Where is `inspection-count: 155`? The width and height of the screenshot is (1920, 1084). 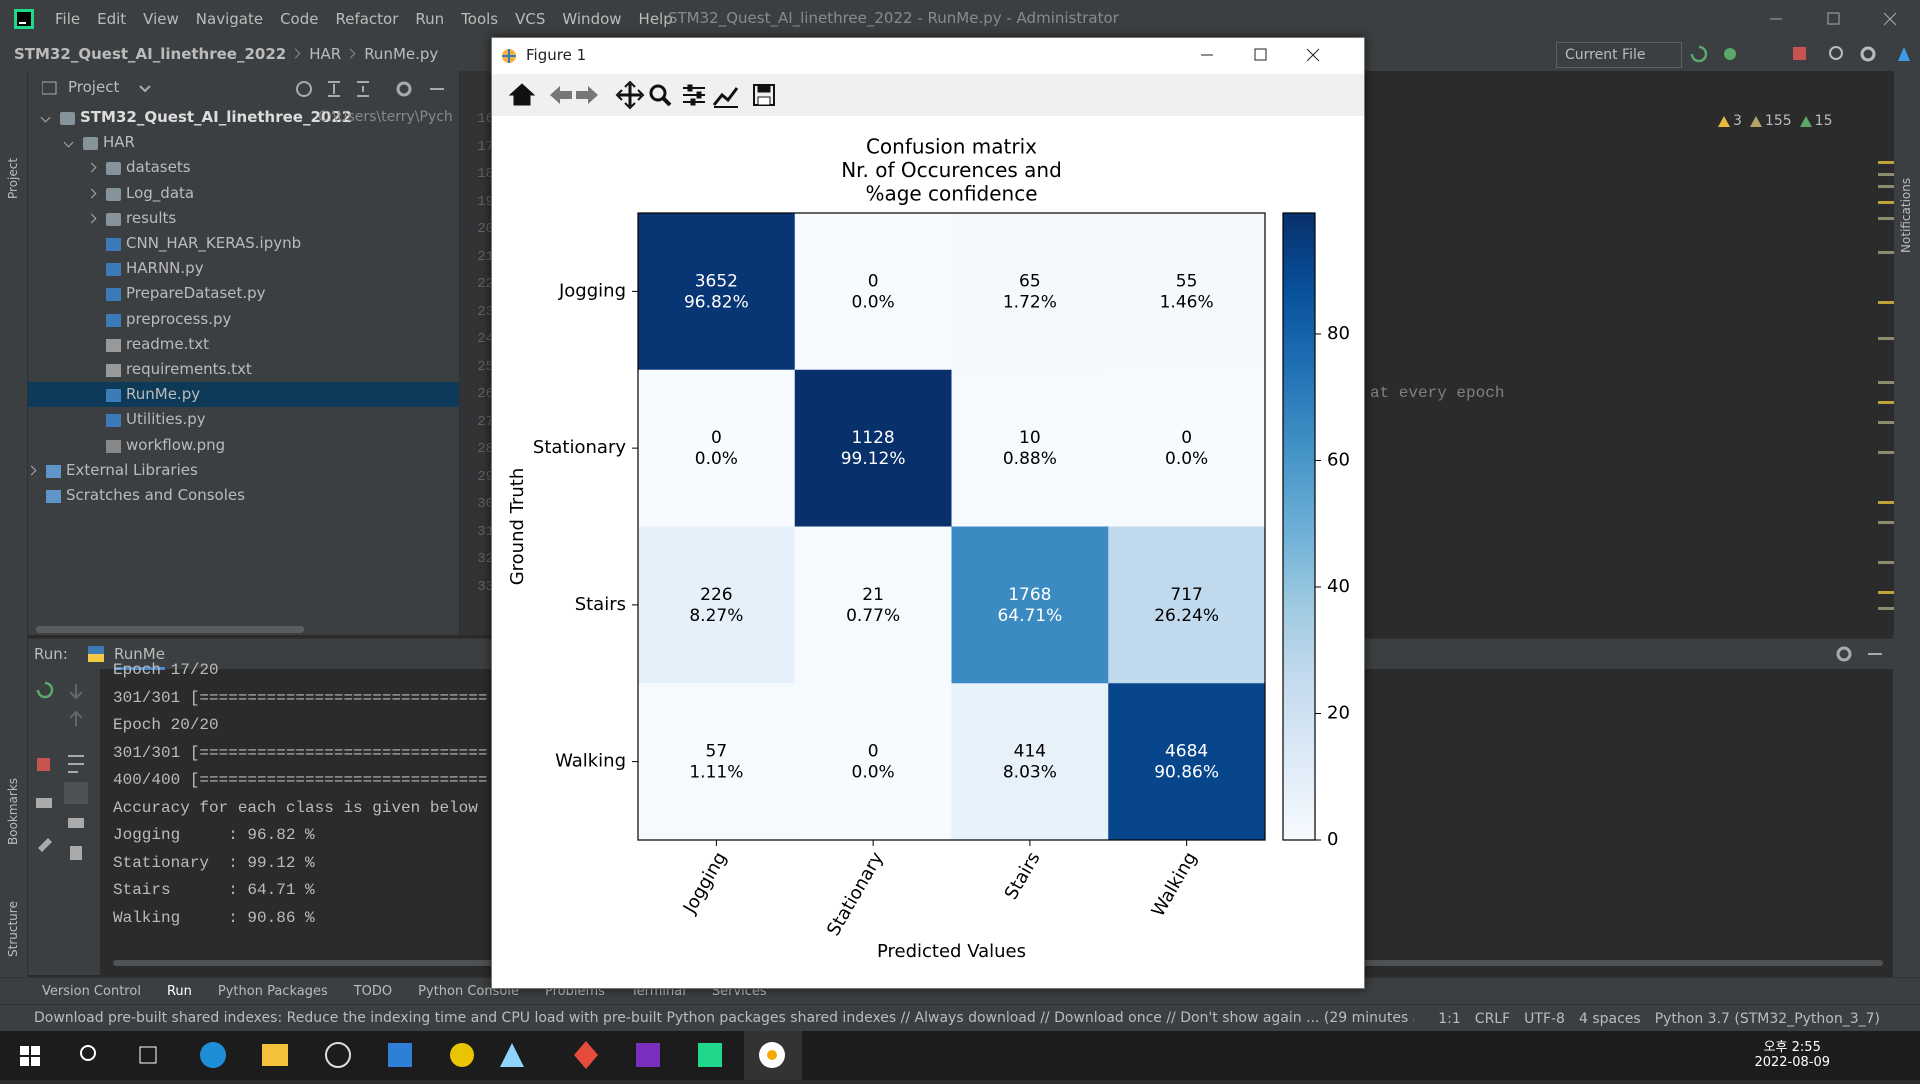
inspection-count: 155 is located at coordinates (1778, 121).